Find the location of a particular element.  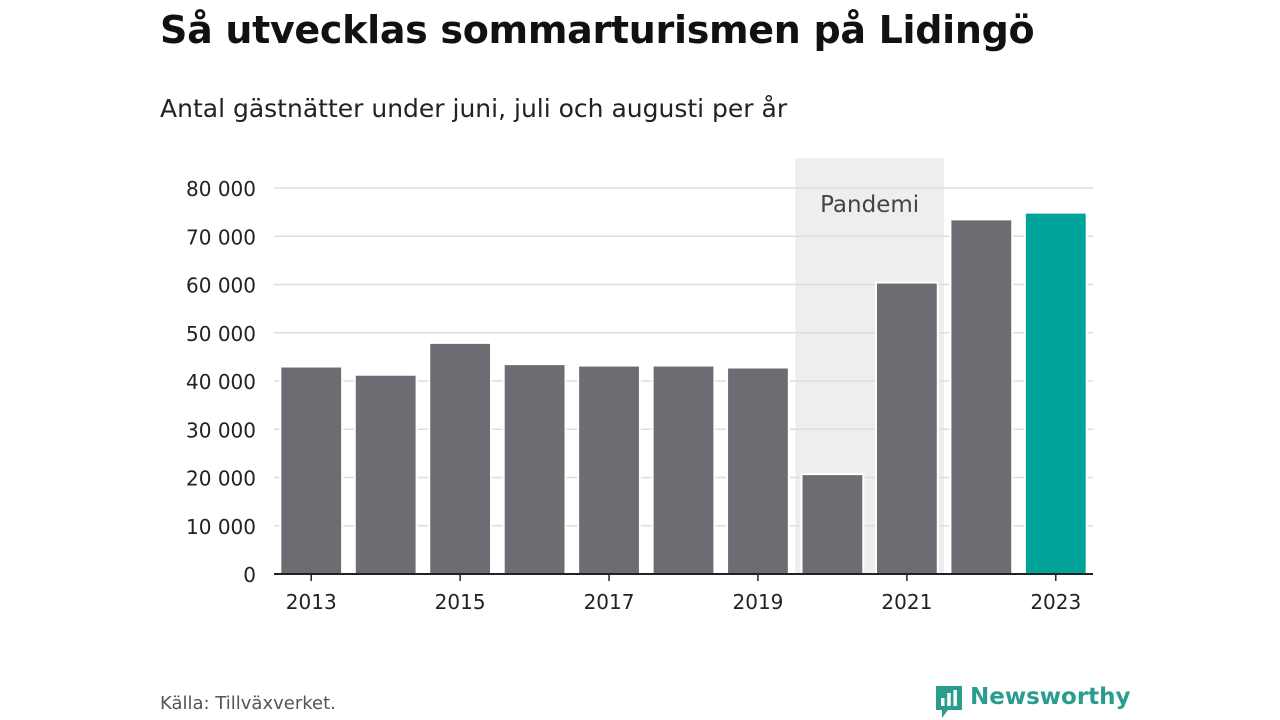

chart-title: Så utvecklas sommarturismen på Lidingö is located at coordinates (597, 30).